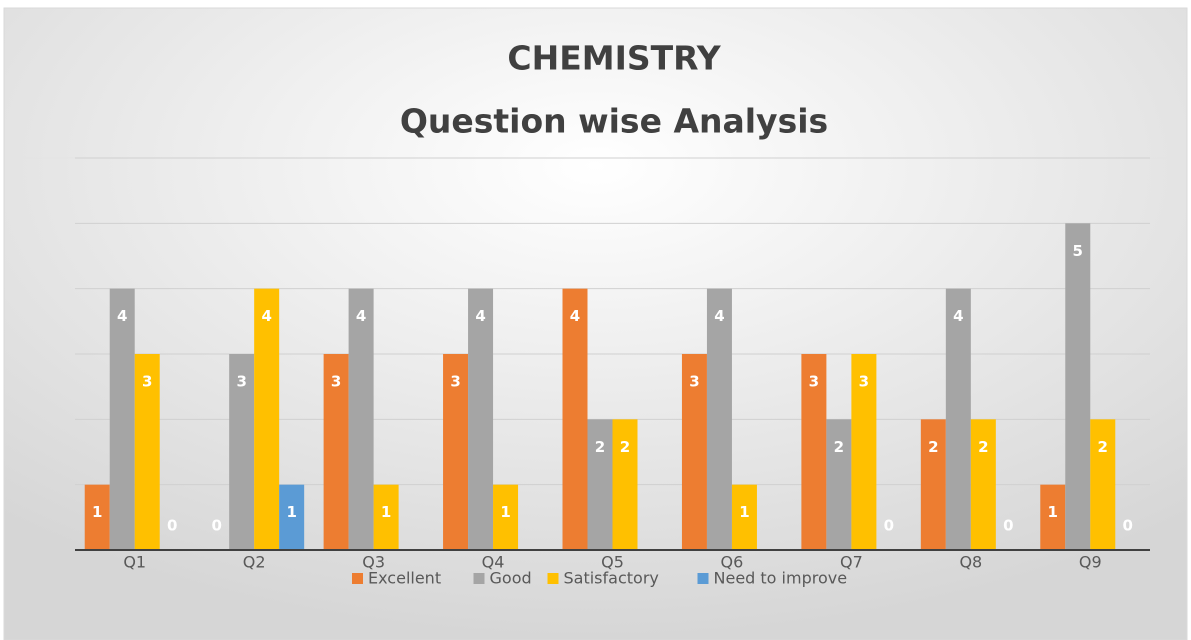 This screenshot has width=1191, height=640. Describe the element at coordinates (611, 578) in the screenshot. I see `legend-label: Satisfactory` at that location.